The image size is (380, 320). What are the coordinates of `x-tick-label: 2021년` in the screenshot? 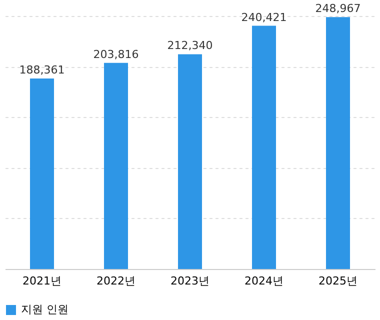 It's located at (42, 281).